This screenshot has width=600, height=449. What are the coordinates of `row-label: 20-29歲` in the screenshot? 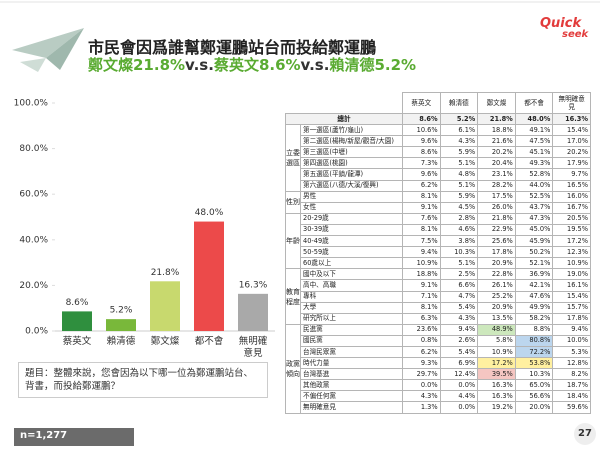 It's located at (352, 218).